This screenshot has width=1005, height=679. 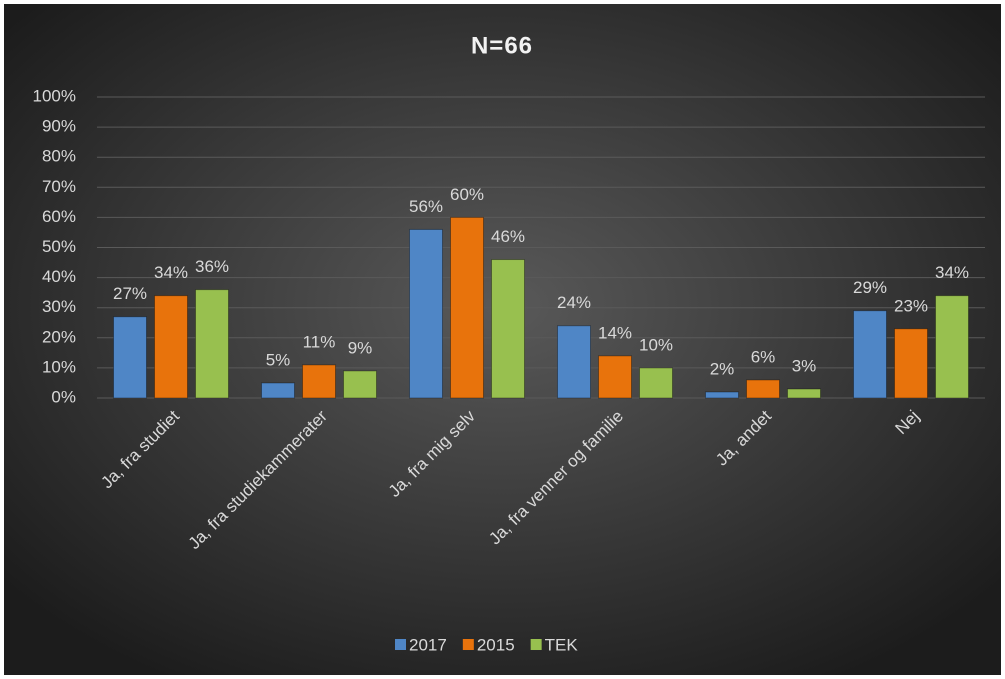 What do you see at coordinates (508, 236) in the screenshot?
I see `data-label: 46%` at bounding box center [508, 236].